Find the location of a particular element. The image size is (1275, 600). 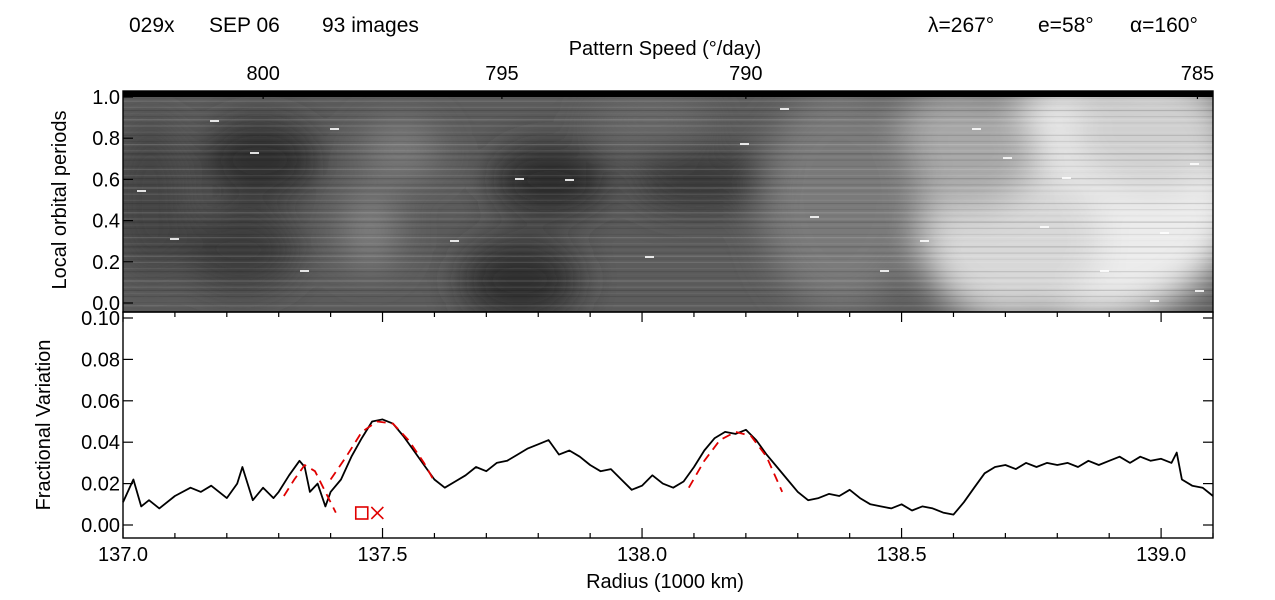

x-marker is located at coordinates (377, 513).